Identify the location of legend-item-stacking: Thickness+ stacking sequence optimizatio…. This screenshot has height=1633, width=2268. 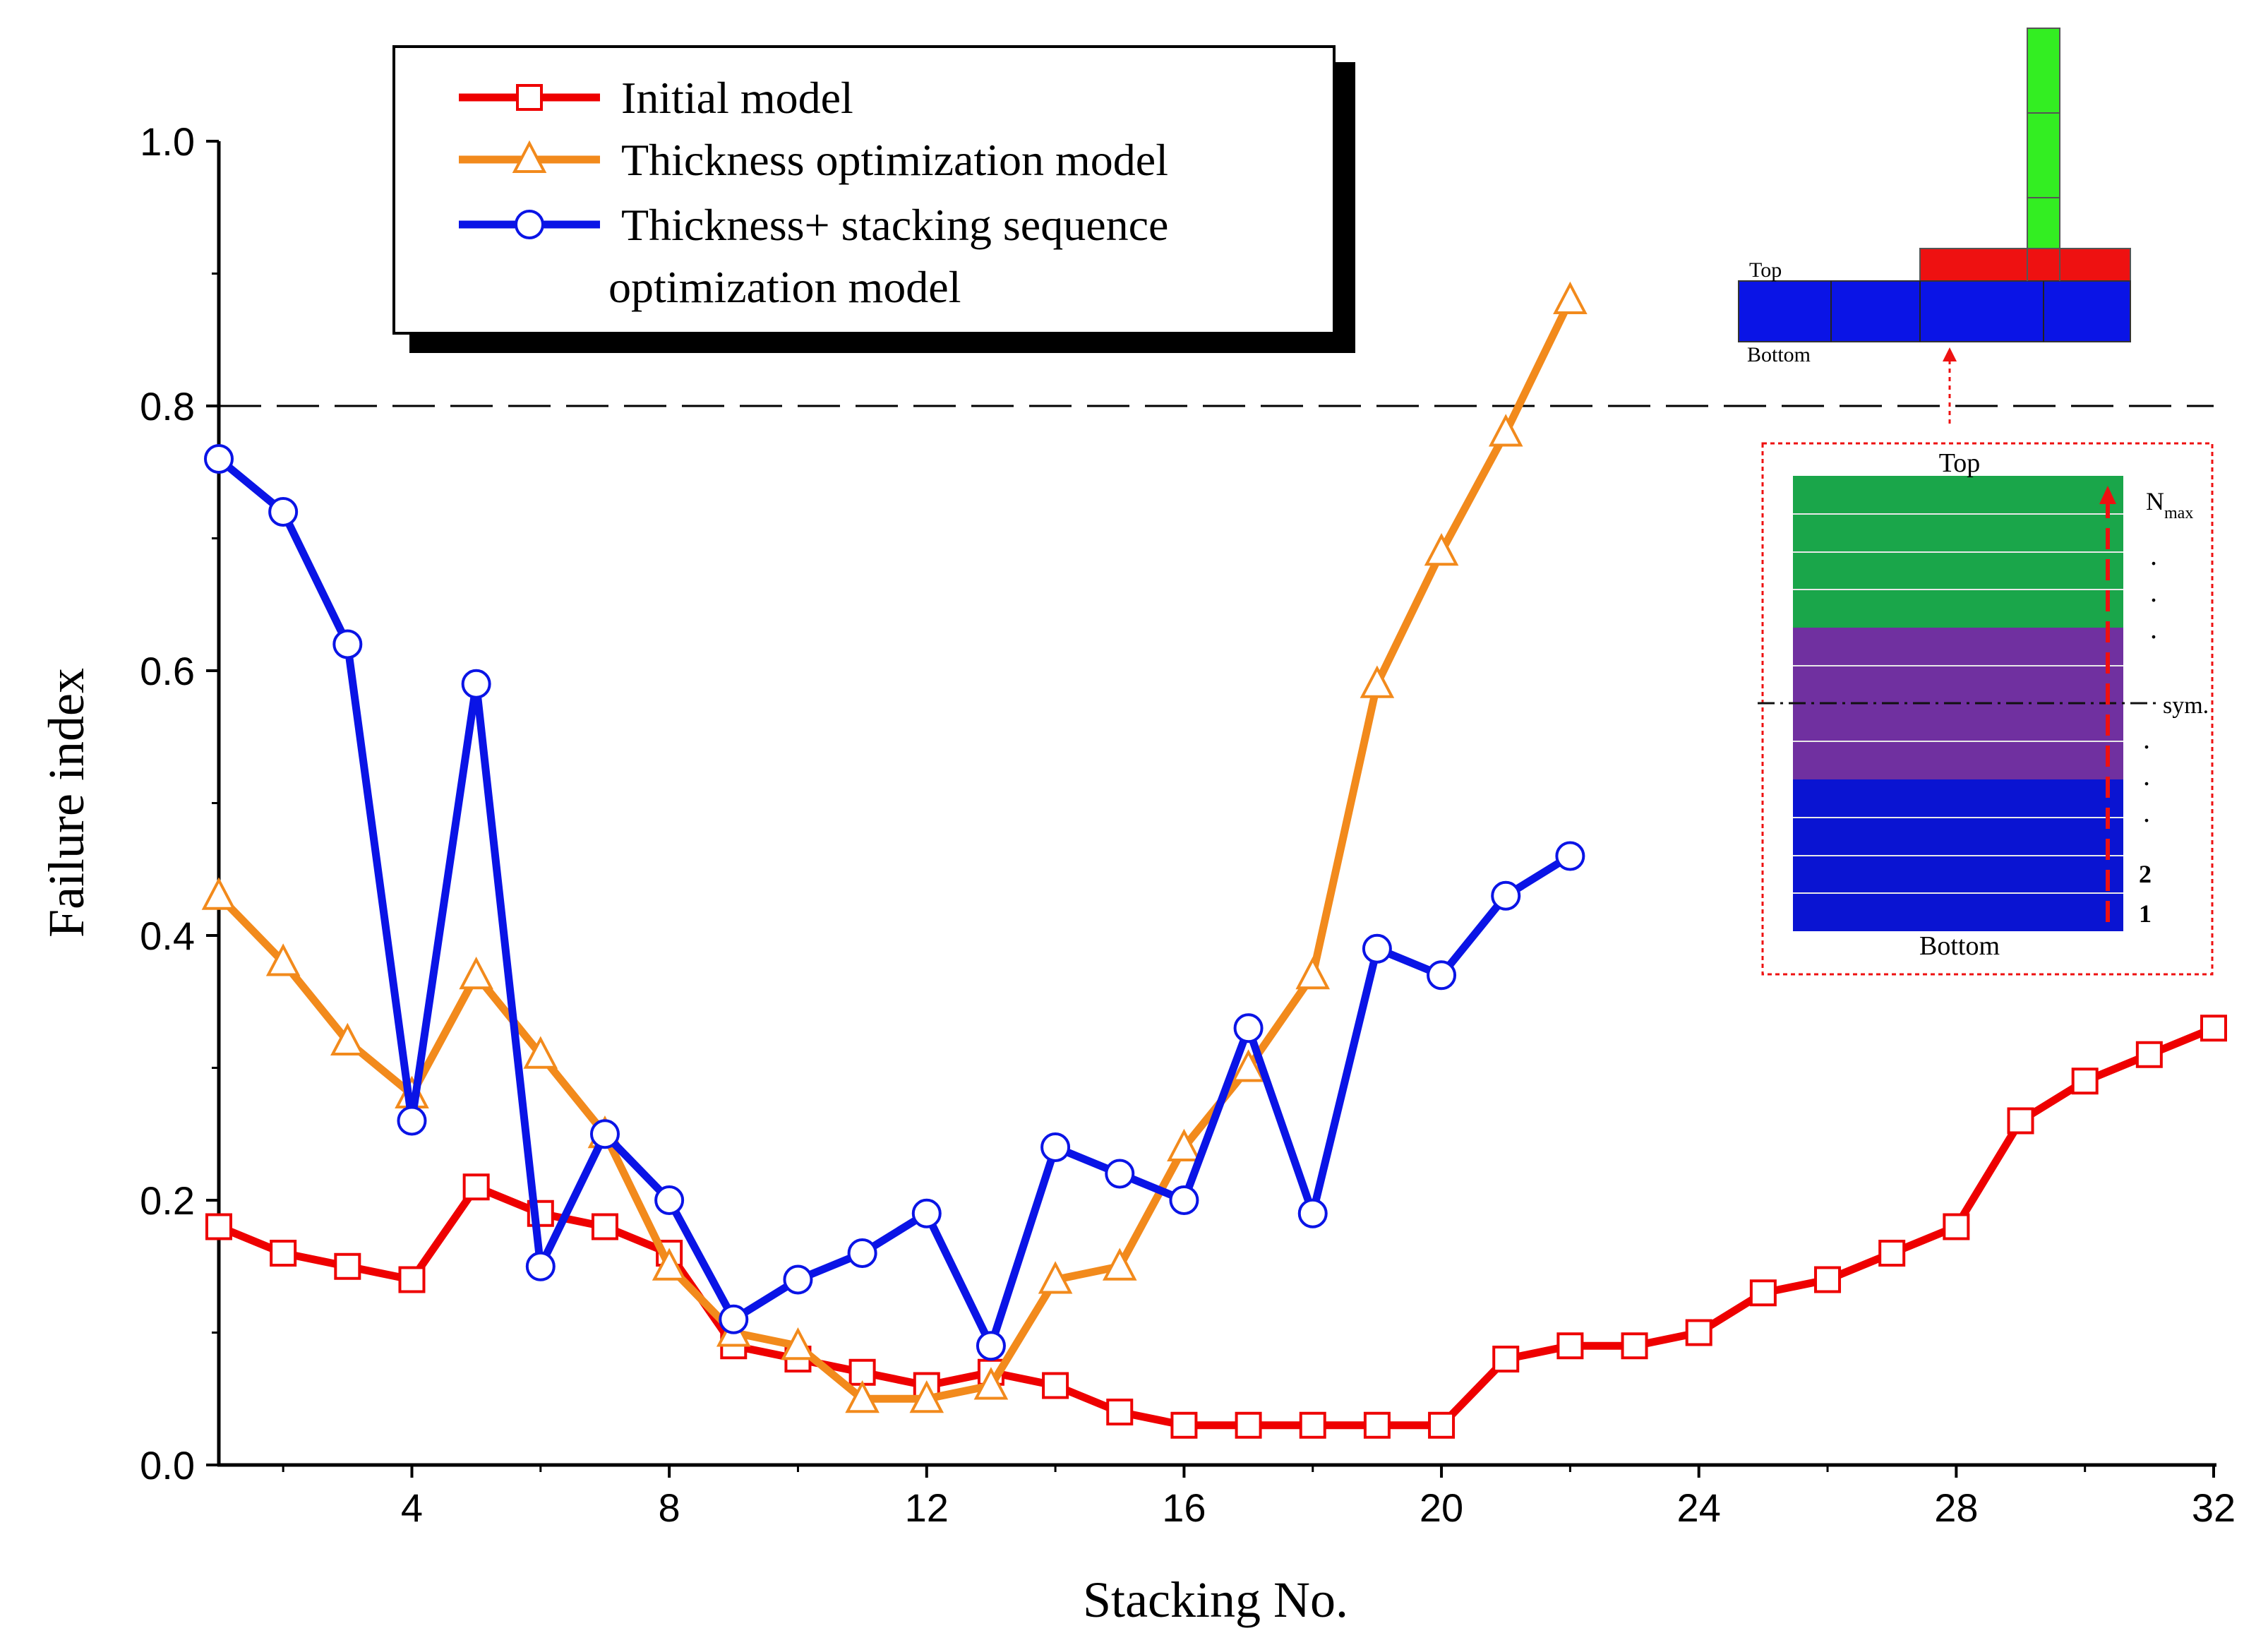
(814, 256).